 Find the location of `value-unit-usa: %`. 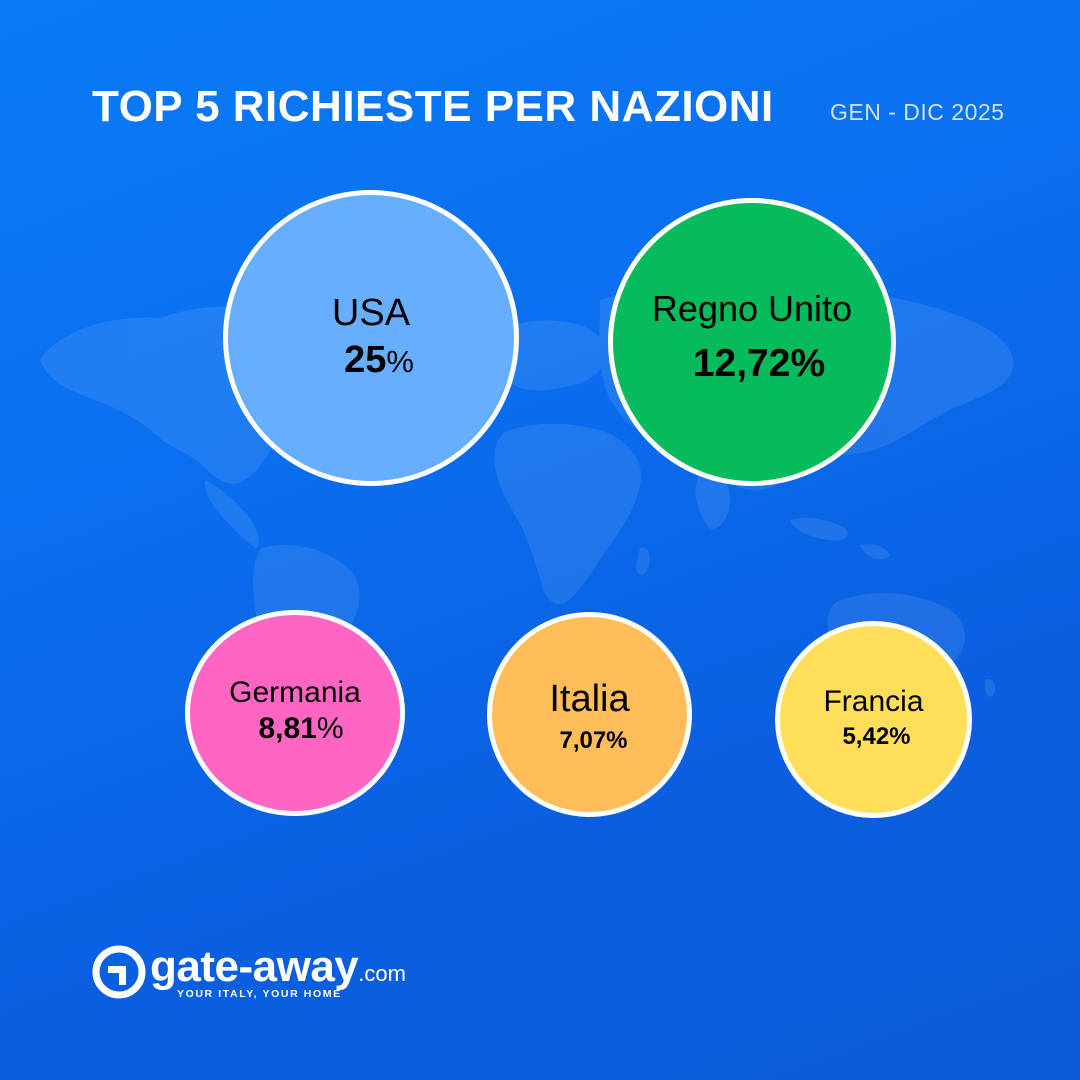

value-unit-usa: % is located at coordinates (400, 361).